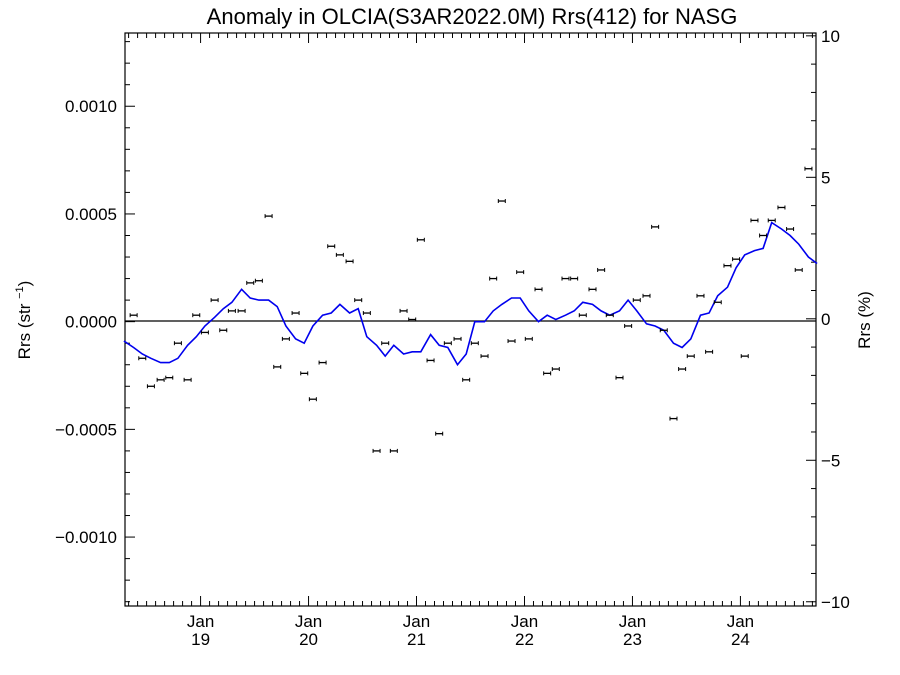  Describe the element at coordinates (524, 639) in the screenshot. I see `x-tick-year-label: 22` at that location.